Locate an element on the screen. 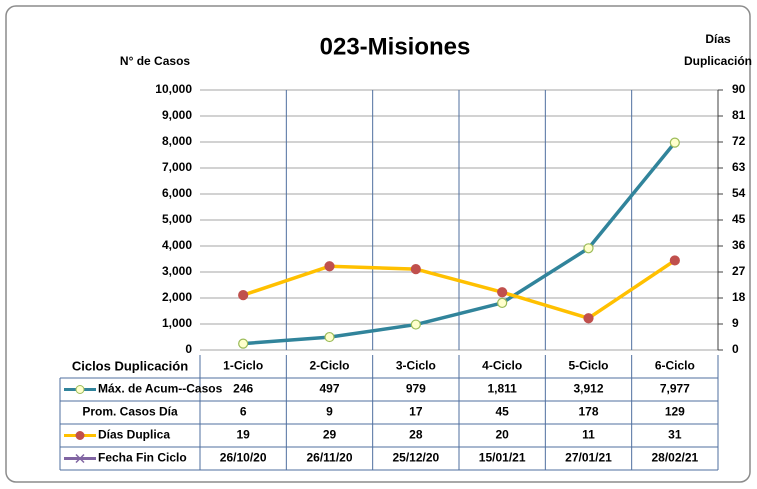 This screenshot has width=757, height=489. table-cell: 20 is located at coordinates (502, 435).